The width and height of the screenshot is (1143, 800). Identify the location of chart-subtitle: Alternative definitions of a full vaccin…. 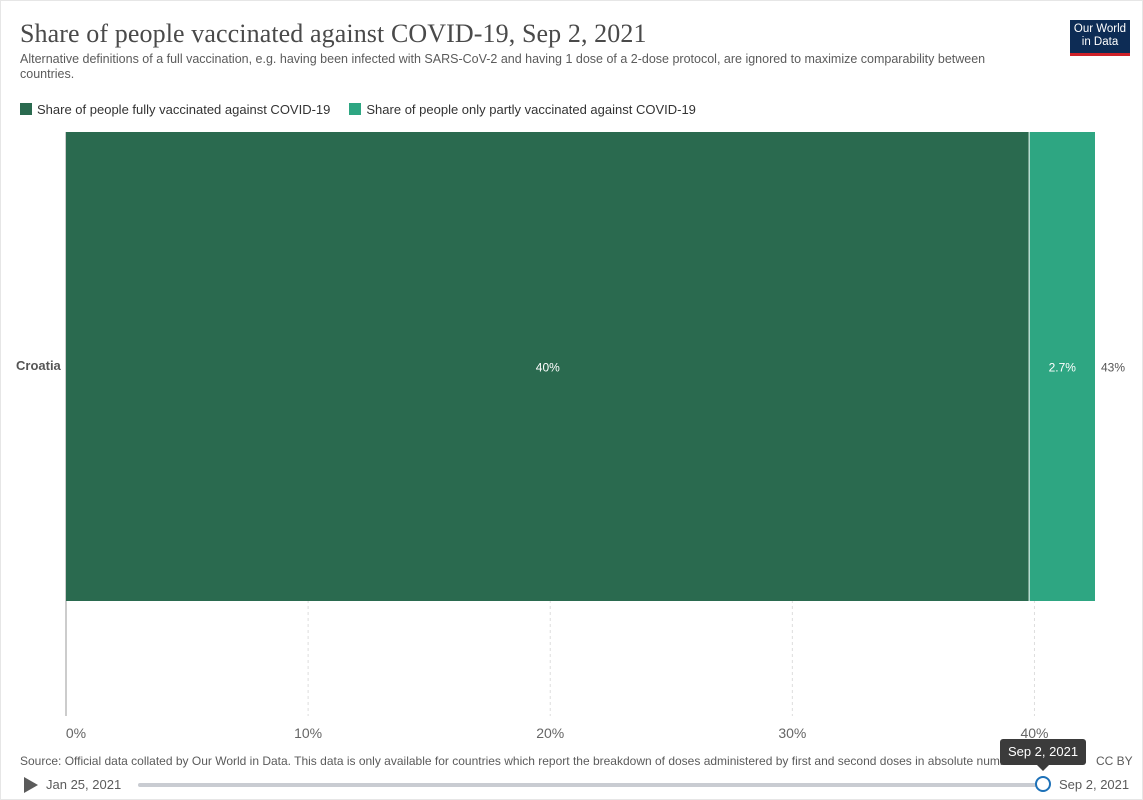
(503, 66).